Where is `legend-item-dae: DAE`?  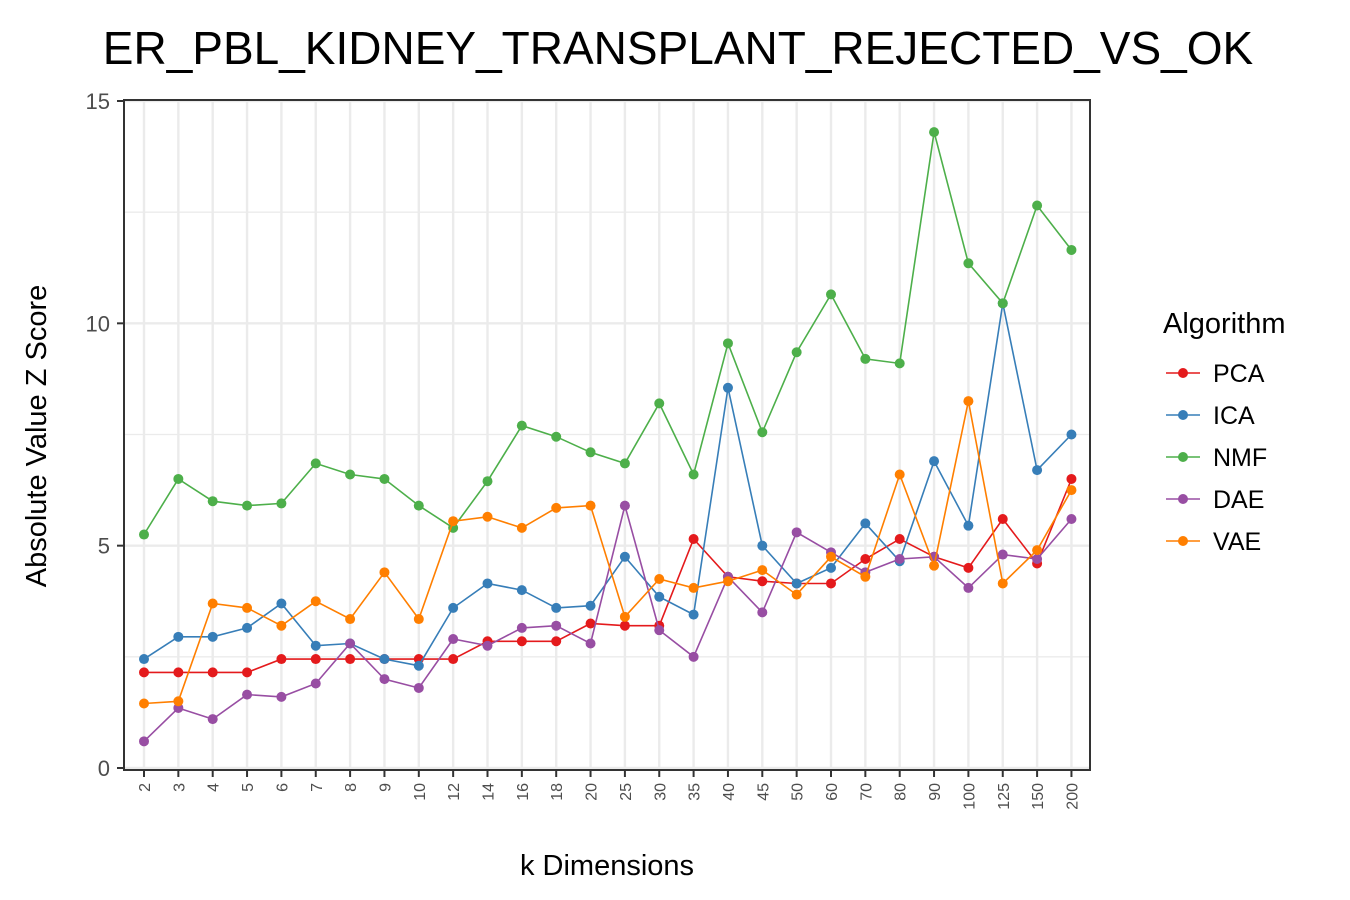
legend-item-dae: DAE is located at coordinates (1215, 500).